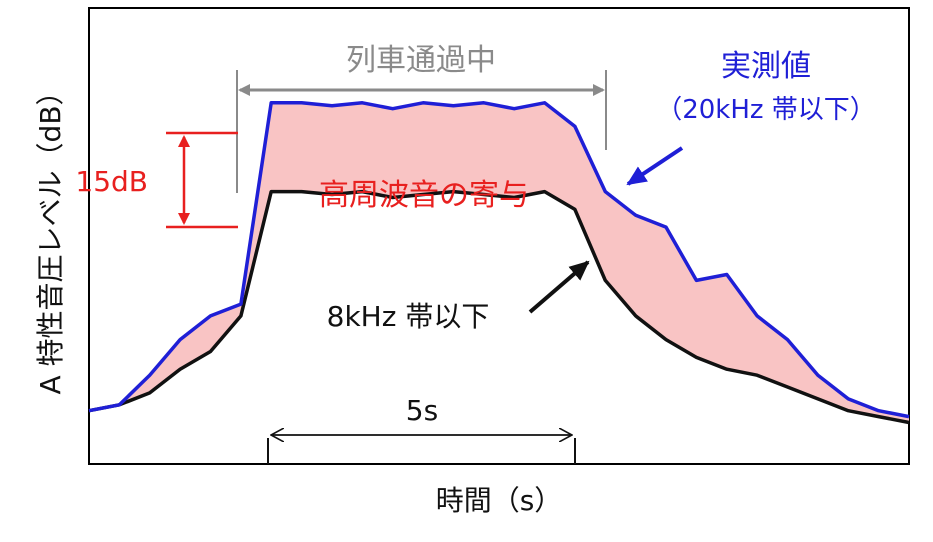 The image size is (933, 542). What do you see at coordinates (111, 181) in the screenshot?
I see `diff-label: 15dB` at bounding box center [111, 181].